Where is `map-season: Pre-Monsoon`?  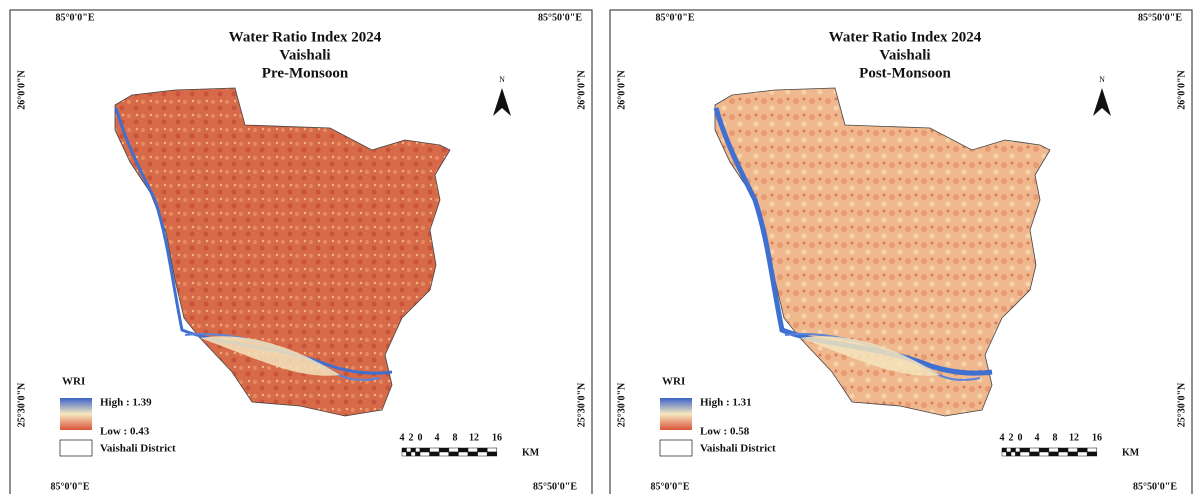 map-season: Pre-Monsoon is located at coordinates (305, 73).